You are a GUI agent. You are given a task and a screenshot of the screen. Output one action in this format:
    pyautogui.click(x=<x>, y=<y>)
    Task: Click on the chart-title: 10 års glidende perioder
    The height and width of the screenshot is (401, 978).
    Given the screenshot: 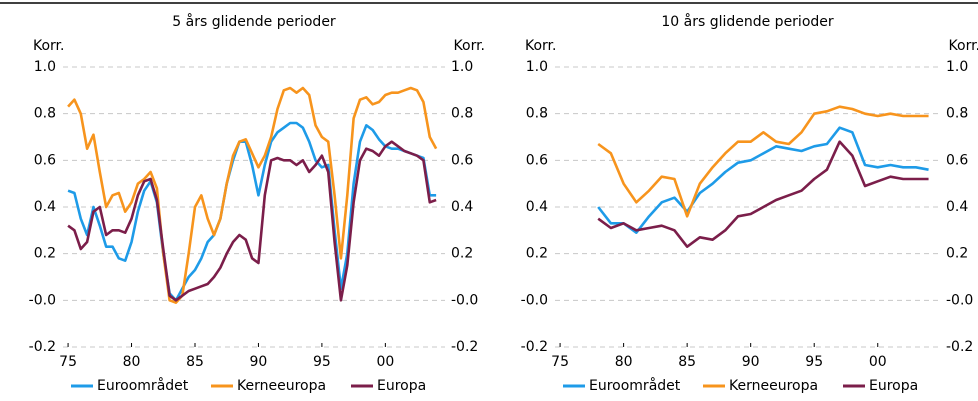 What is the action you would take?
    pyautogui.click(x=747, y=21)
    